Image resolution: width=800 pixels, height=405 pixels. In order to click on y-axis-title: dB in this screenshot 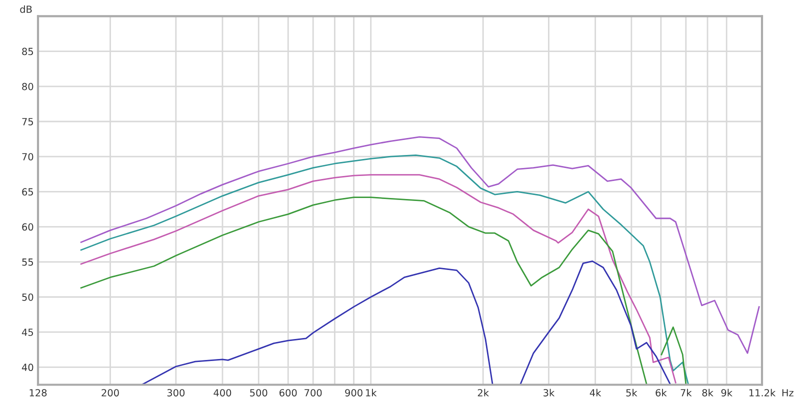, I will do `click(26, 9)`.